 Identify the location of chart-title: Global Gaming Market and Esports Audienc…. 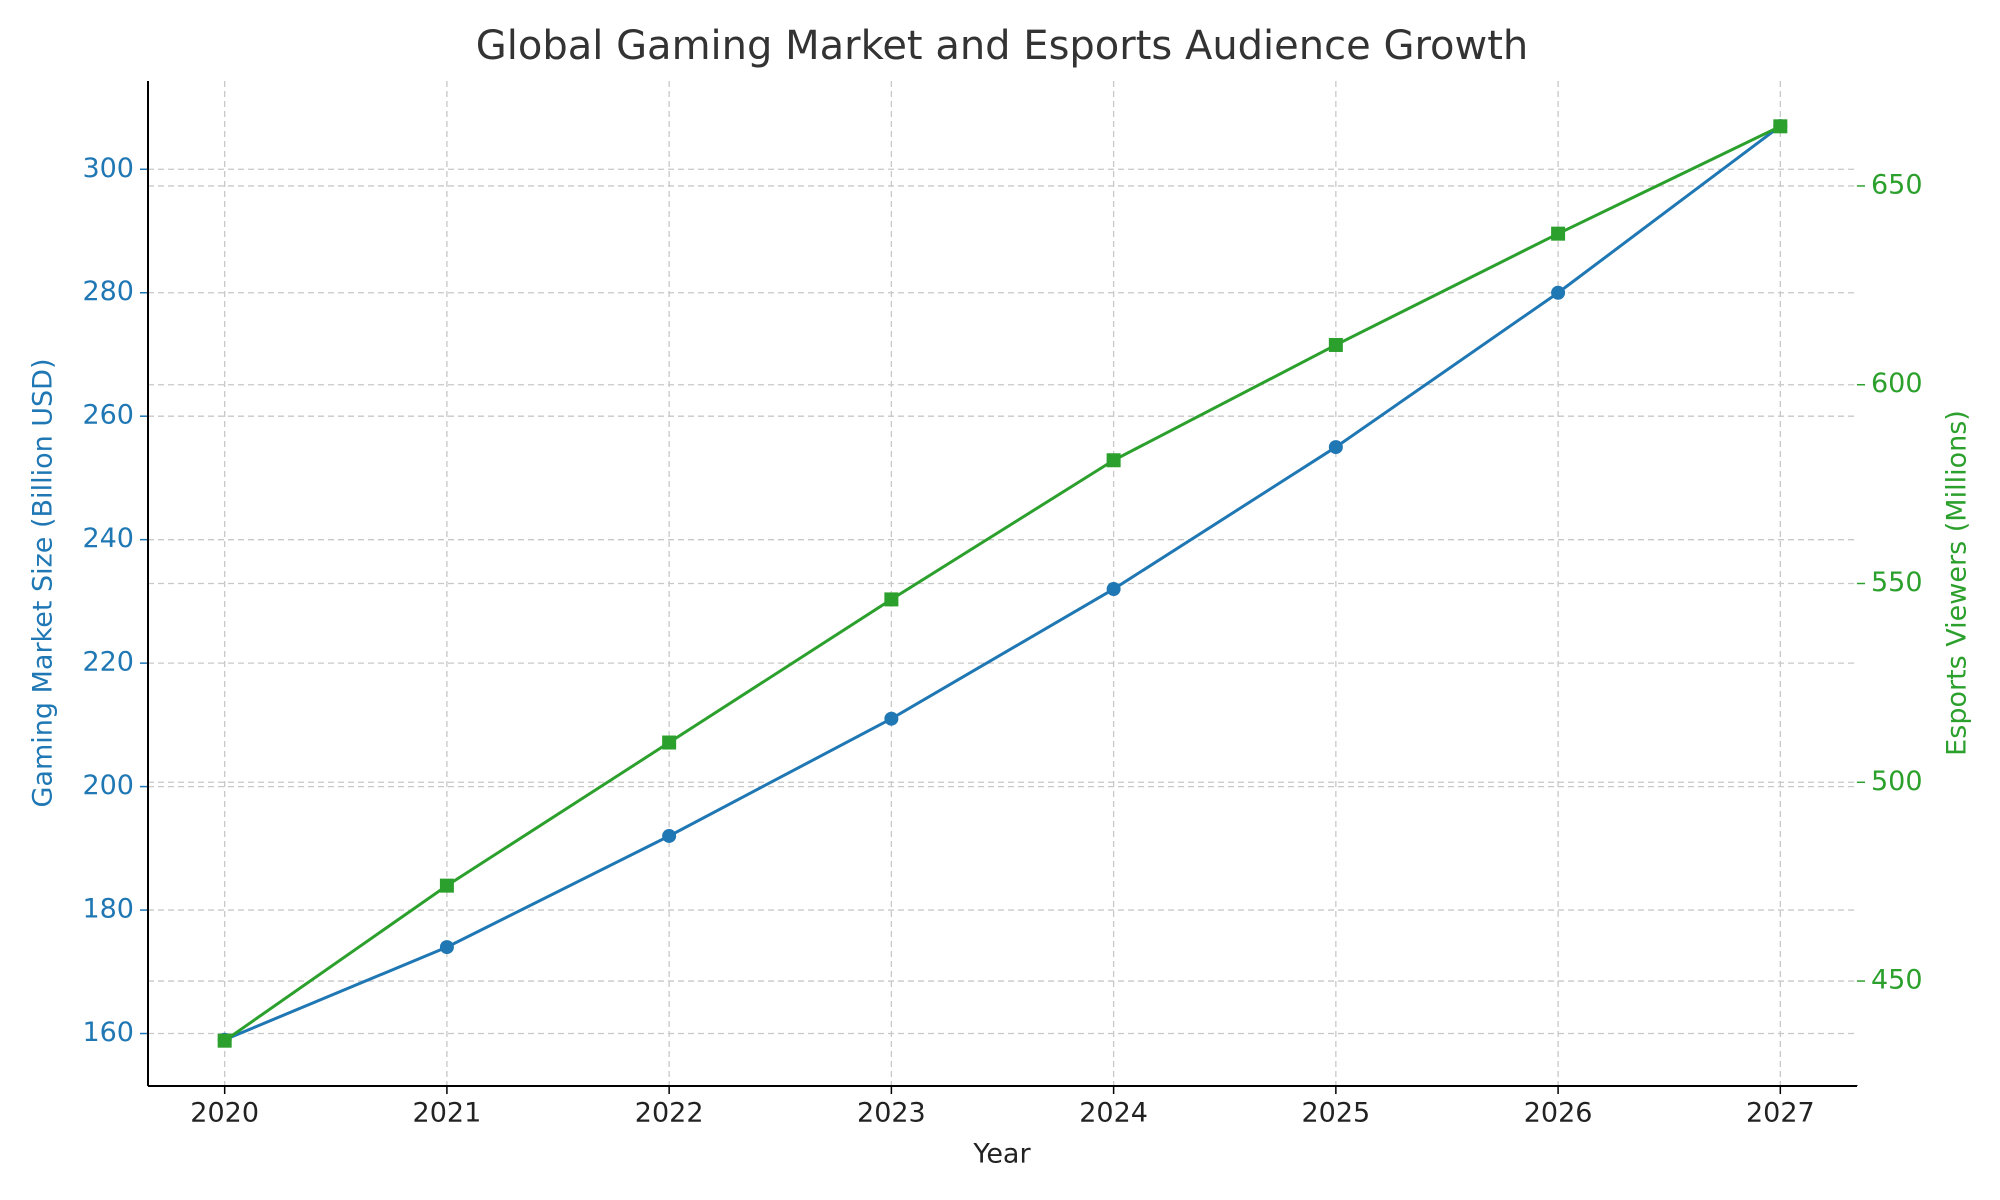
(1002, 46).